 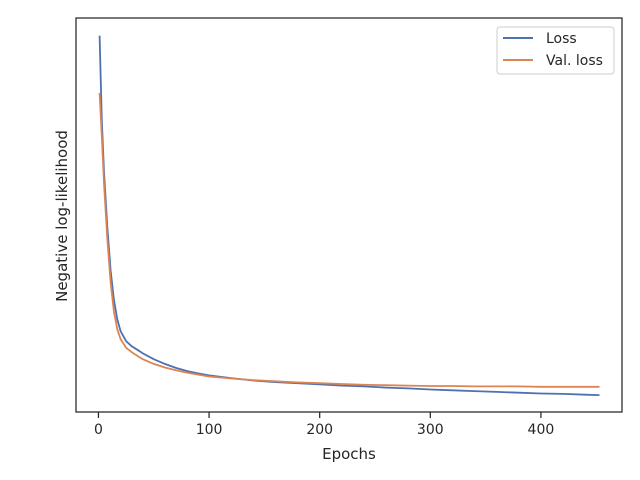 What do you see at coordinates (319, 430) in the screenshot?
I see `x-tick-label: 200` at bounding box center [319, 430].